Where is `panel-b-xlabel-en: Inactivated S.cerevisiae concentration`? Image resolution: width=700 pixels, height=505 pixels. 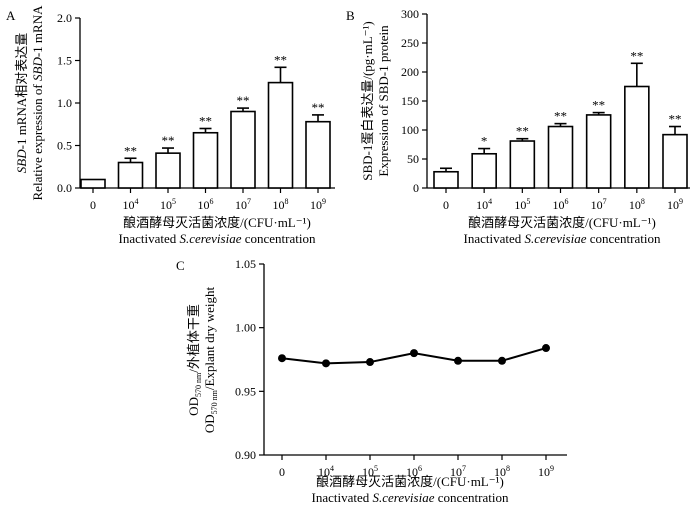
panel-b-xlabel-en: Inactivated S.cerevisiae concentration is located at coordinates (562, 238).